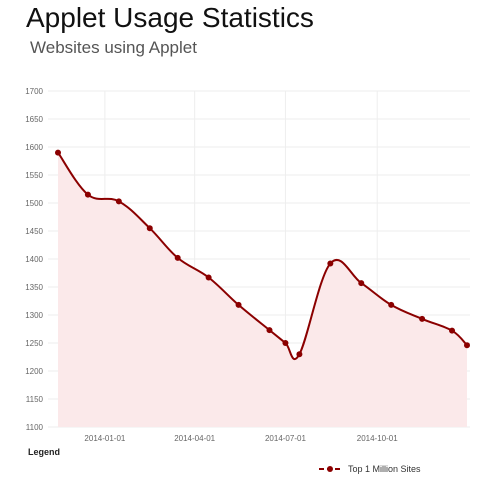  Describe the element at coordinates (34, 91) in the screenshot. I see `y-tick-label: 1700` at that location.